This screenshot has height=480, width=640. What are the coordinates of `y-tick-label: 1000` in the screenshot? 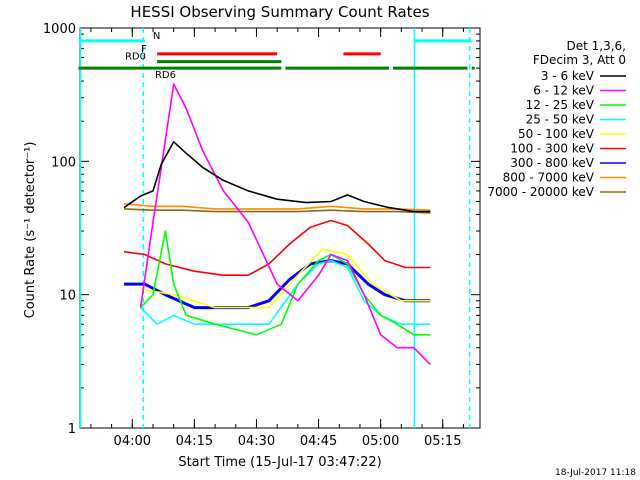 It's located at (59, 29).